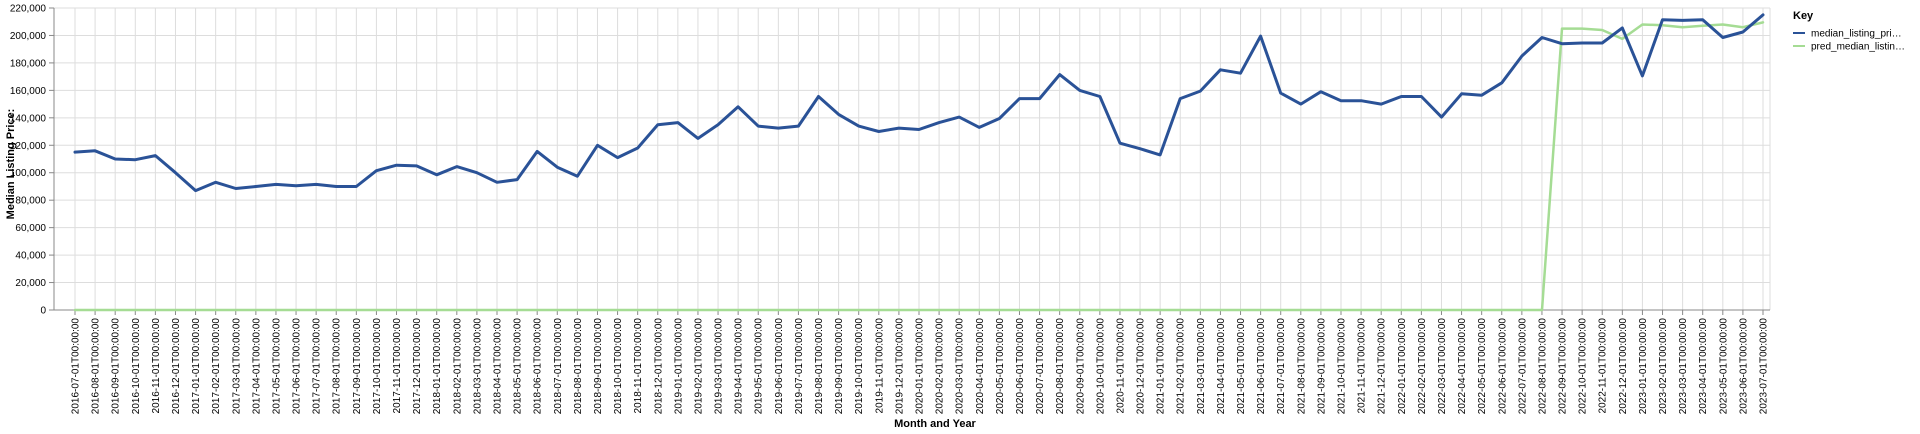 This screenshot has height=434, width=1920. What do you see at coordinates (1743, 366) in the screenshot?
I see `x-tick-label: 2023-06-01T00:00:00` at bounding box center [1743, 366].